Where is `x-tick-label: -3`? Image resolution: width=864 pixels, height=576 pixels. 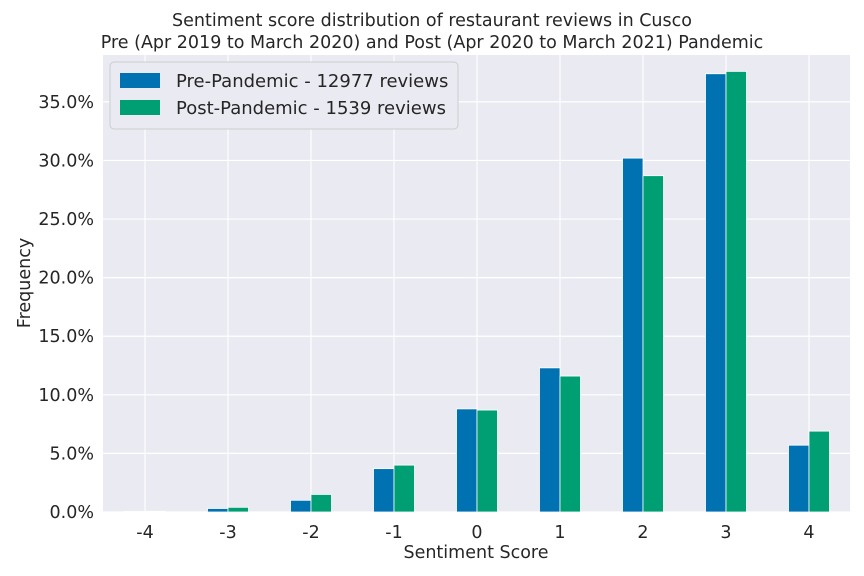 x-tick-label: -3 is located at coordinates (227, 533).